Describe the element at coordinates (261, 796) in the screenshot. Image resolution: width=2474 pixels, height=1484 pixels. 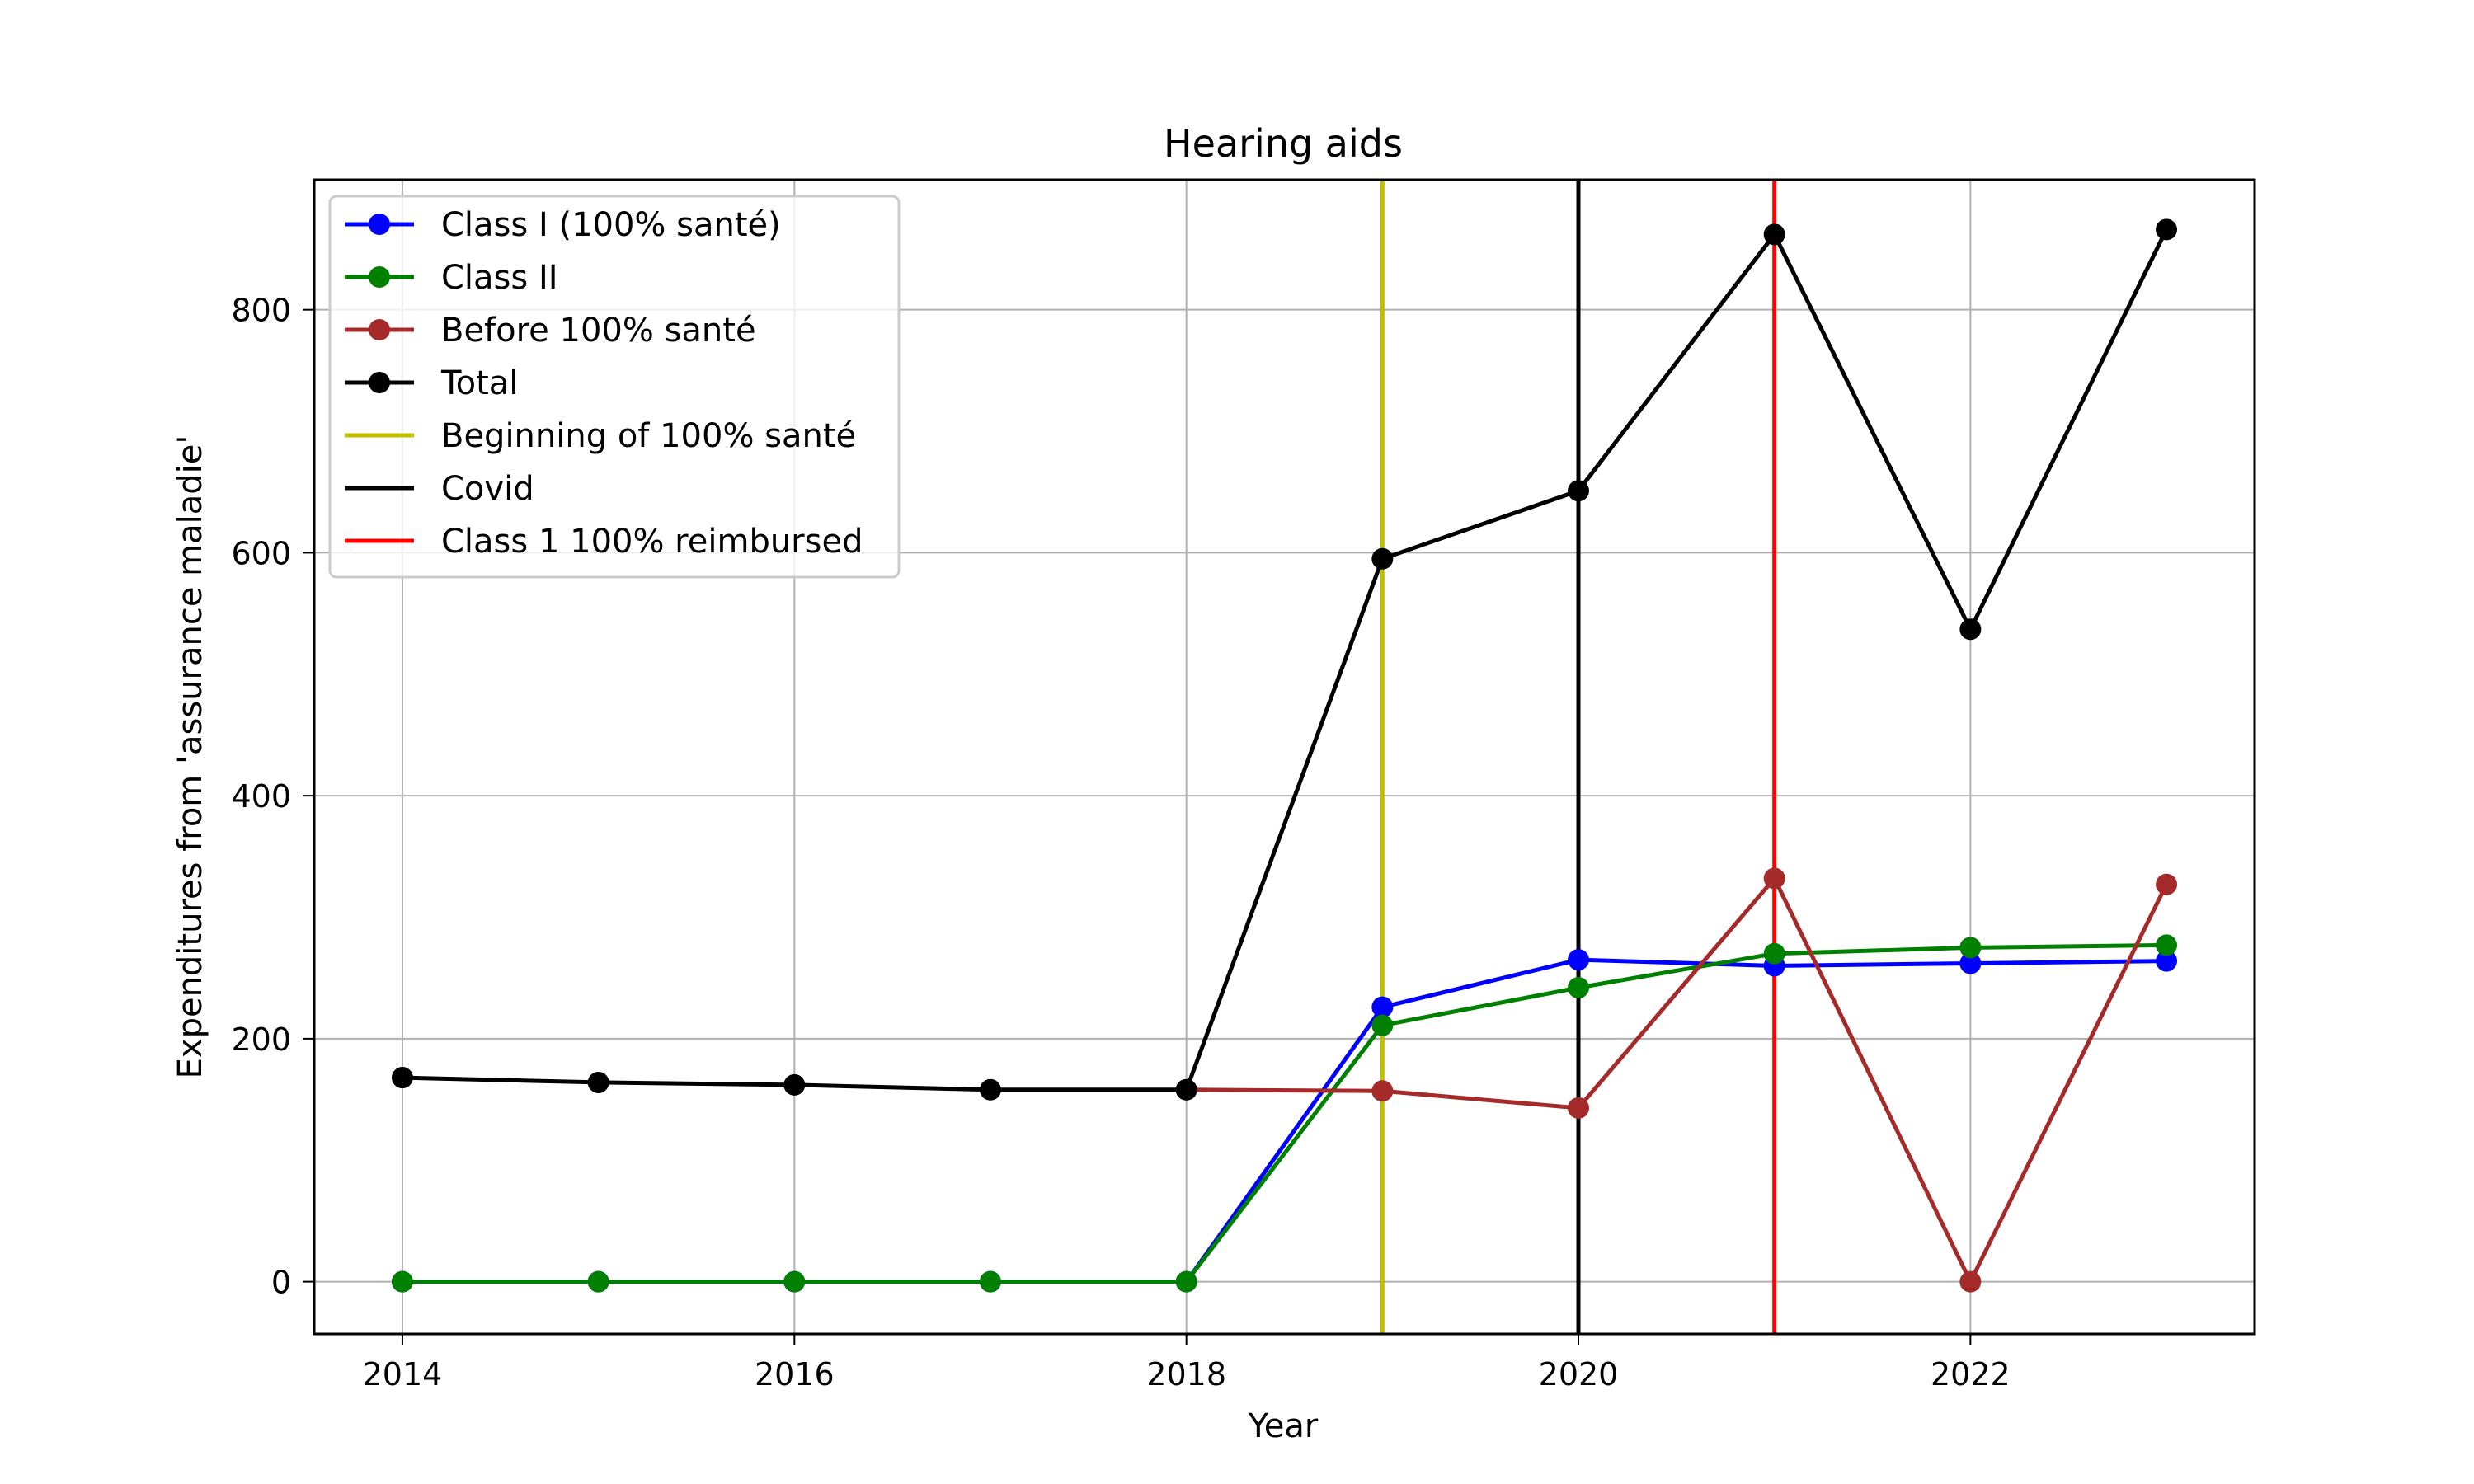
I see `y-tick-label: 400` at that location.